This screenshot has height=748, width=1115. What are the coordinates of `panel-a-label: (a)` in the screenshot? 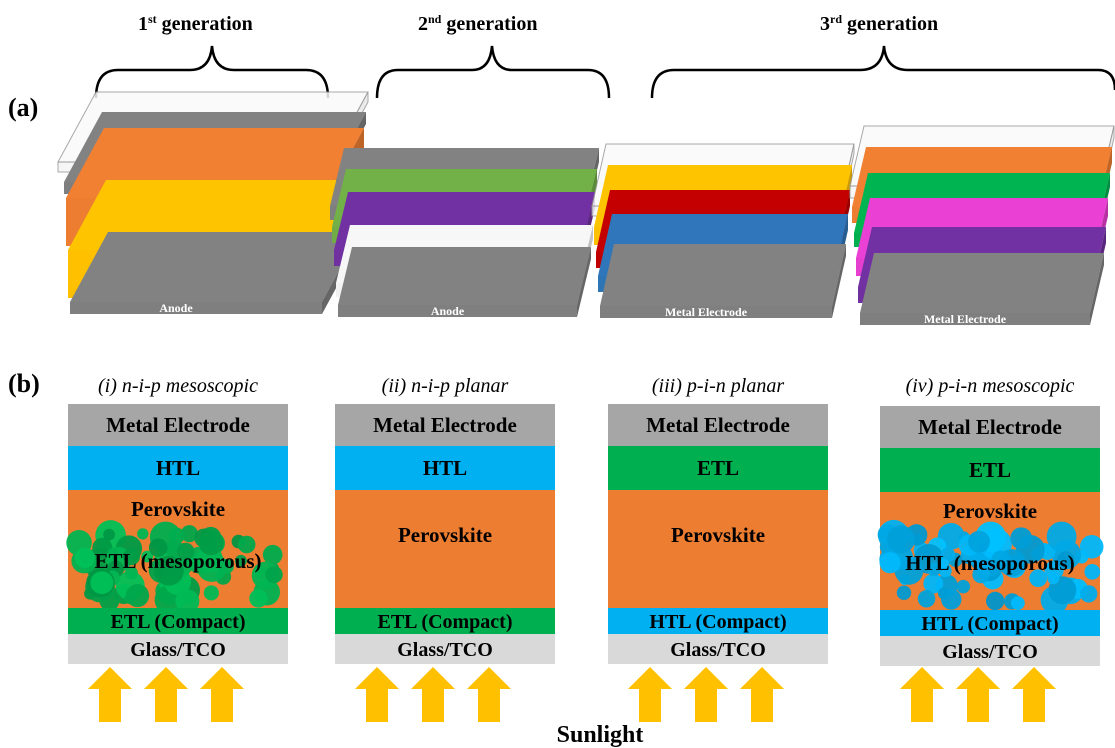 It's located at (23, 107).